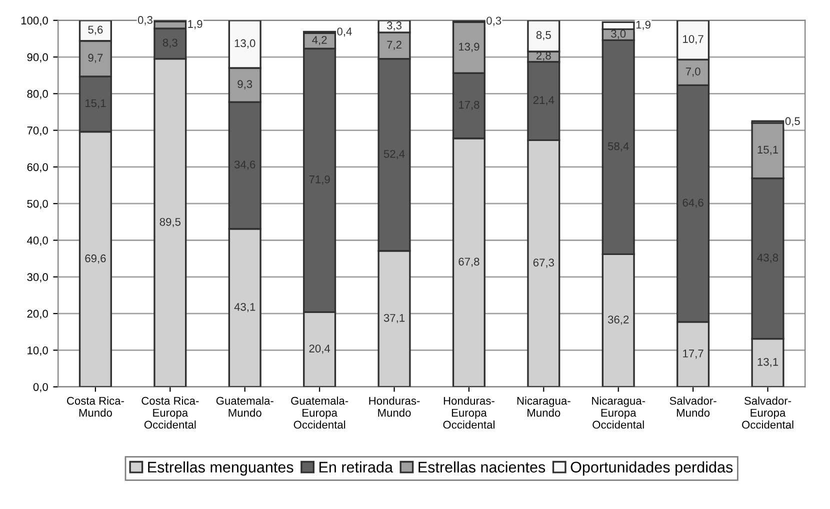  Describe the element at coordinates (768, 363) in the screenshot. I see `data-label: 13,1` at that location.